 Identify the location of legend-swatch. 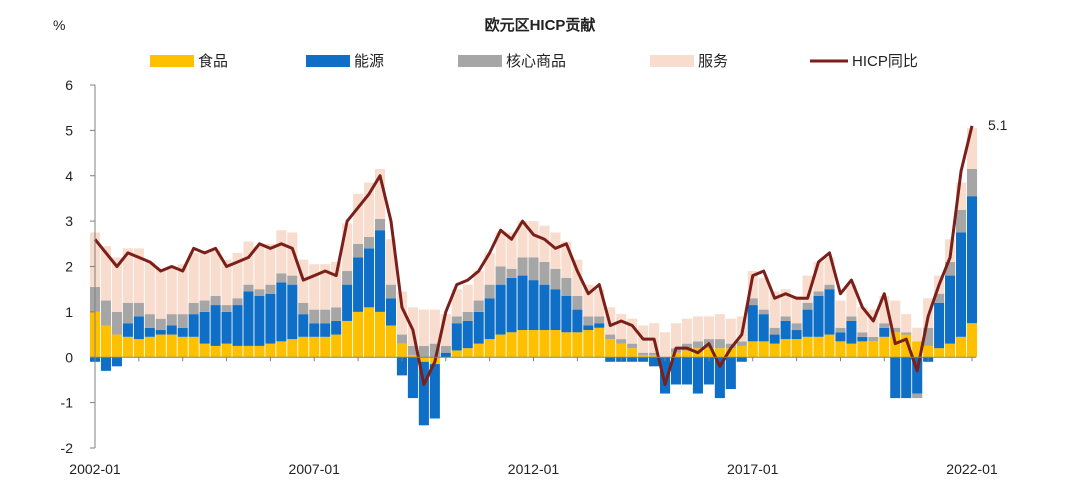
(480, 61).